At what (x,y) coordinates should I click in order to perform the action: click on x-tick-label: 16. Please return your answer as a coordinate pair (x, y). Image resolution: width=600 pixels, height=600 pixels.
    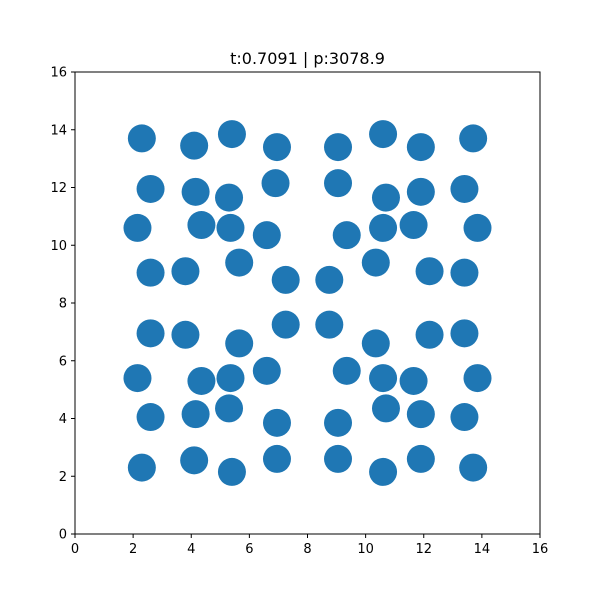
    Looking at the image, I should click on (540, 549).